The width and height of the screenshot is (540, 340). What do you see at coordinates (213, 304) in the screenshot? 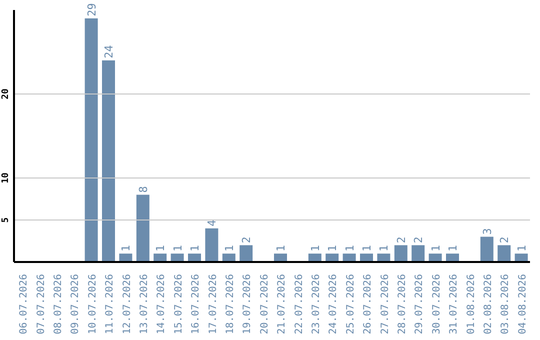
I see `x-tick-label: 17.07.2026` at bounding box center [213, 304].